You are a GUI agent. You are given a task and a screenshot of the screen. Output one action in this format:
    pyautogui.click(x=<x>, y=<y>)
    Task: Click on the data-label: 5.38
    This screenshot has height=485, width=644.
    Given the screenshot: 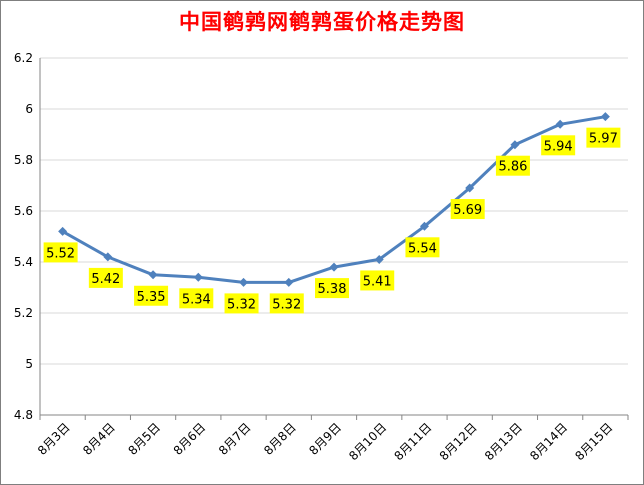 What is the action you would take?
    pyautogui.click(x=332, y=289)
    